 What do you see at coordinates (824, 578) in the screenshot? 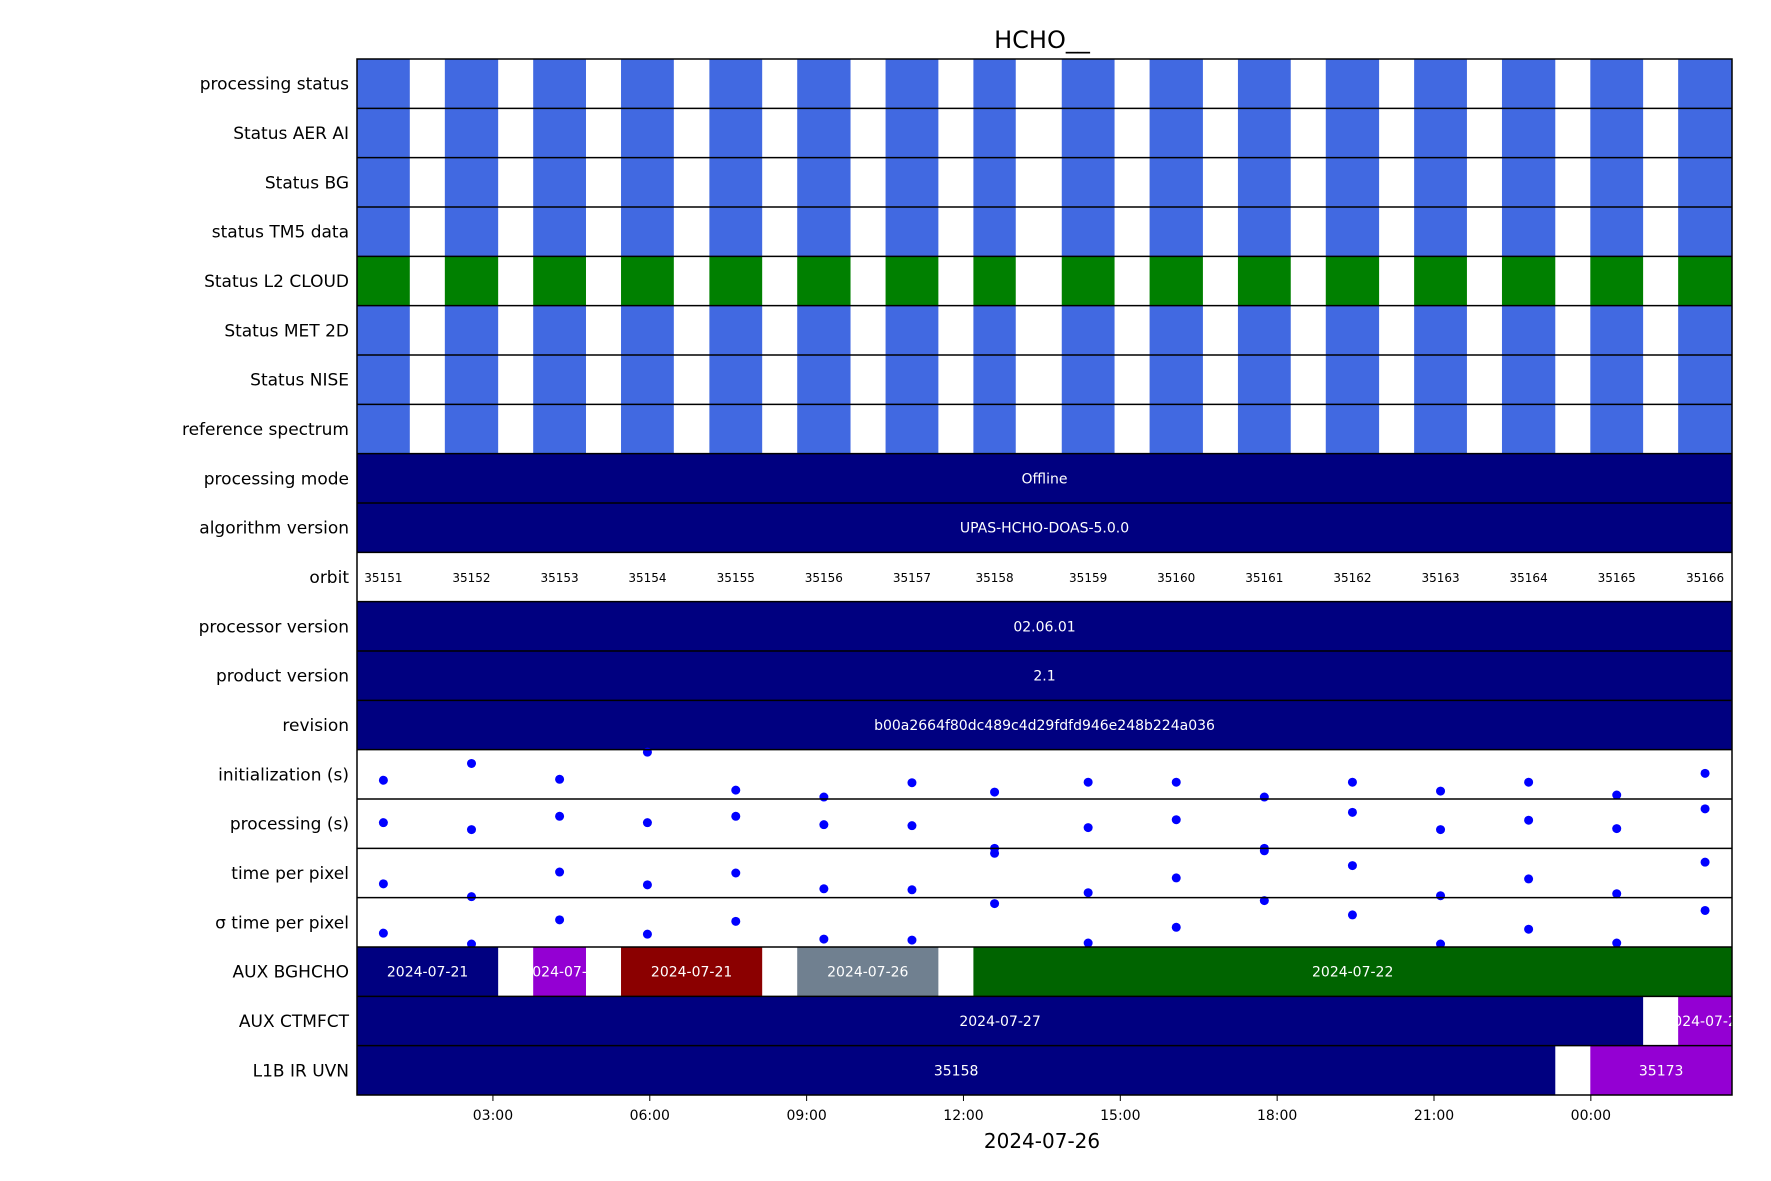
I see `orbit-number: 35156` at bounding box center [824, 578].